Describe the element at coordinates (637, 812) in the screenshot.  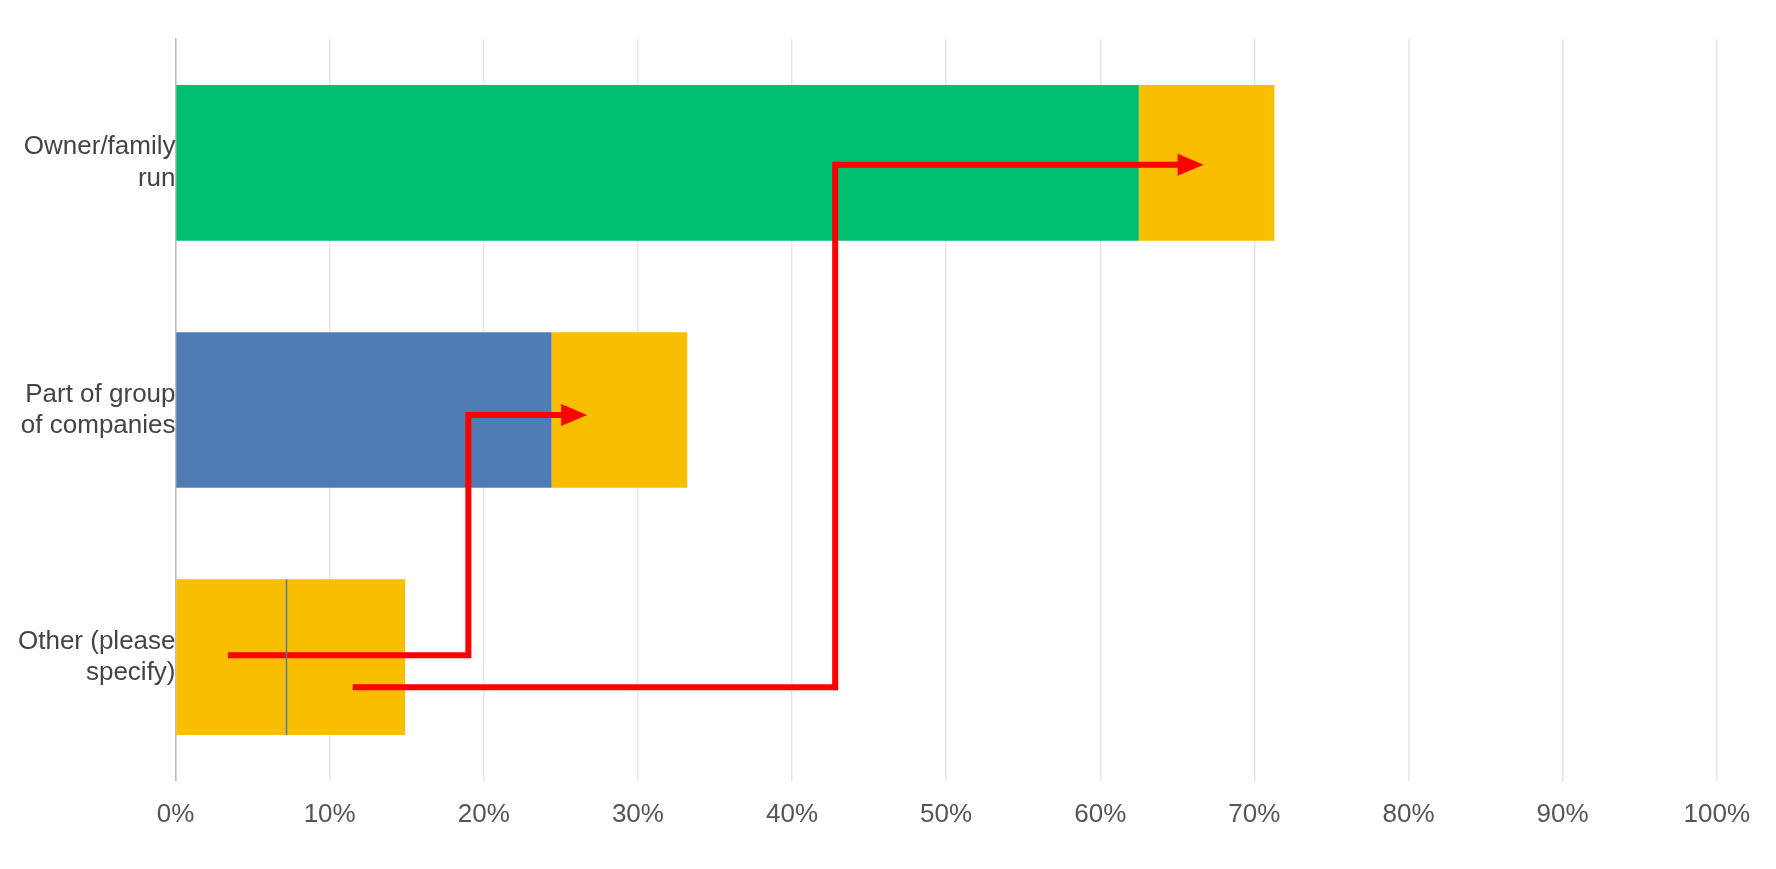
I see `x-tick-label: 30%` at that location.